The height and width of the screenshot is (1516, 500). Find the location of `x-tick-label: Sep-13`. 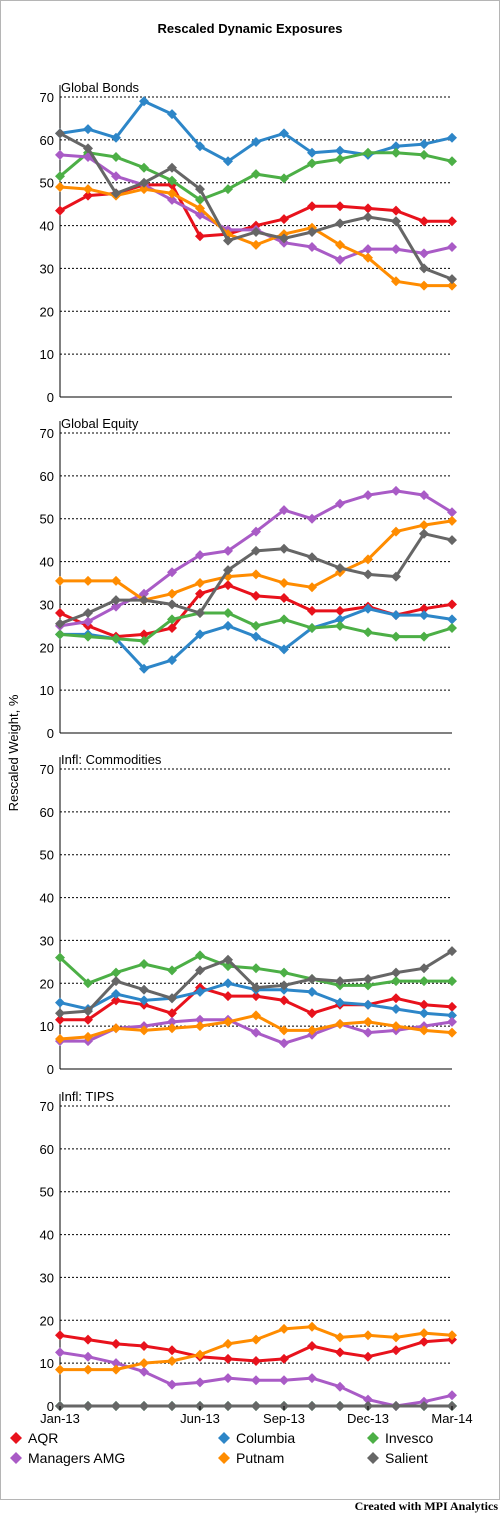

x-tick-label: Sep-13 is located at coordinates (284, 1418).